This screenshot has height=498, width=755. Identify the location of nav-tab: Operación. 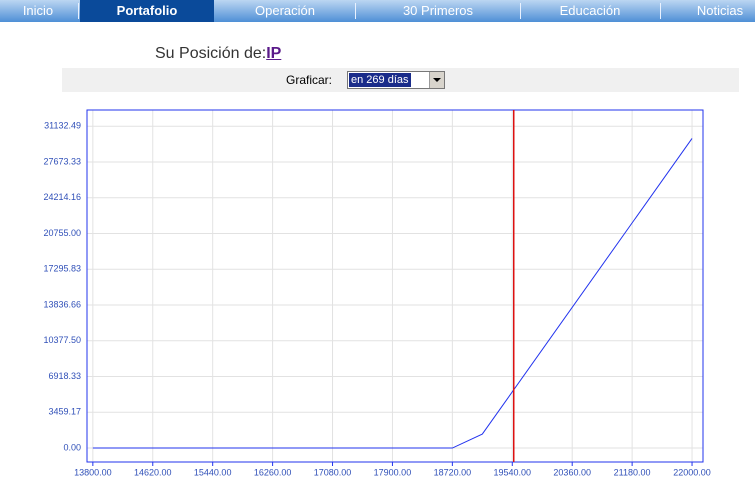
(285, 10).